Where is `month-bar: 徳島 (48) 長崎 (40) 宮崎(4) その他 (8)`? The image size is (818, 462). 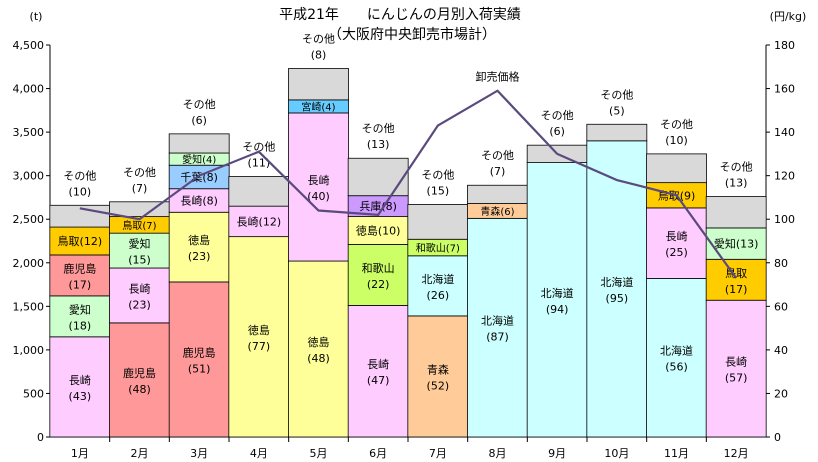 month-bar: 徳島 (48) 長崎 (40) 宮崎(4) その他 (8) is located at coordinates (318, 235).